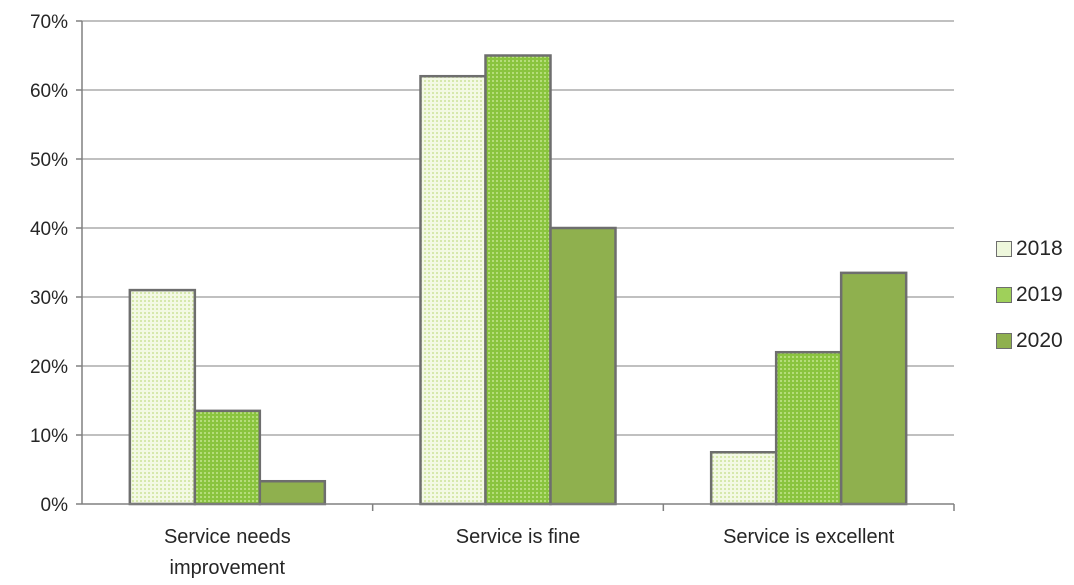 This screenshot has width=1074, height=585. What do you see at coordinates (49, 298) in the screenshot?
I see `y-tick-label: 30%` at bounding box center [49, 298].